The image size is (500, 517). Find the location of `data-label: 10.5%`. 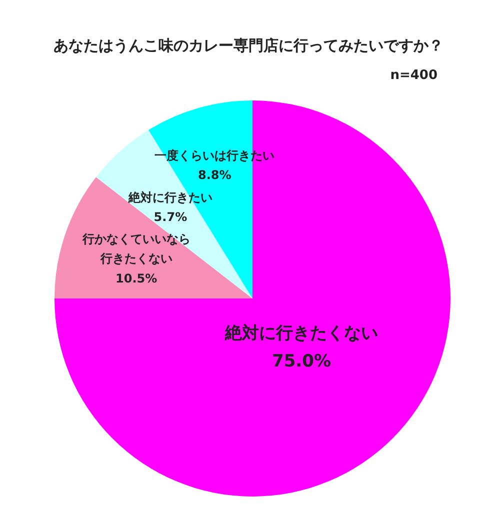

data-label: 10.5% is located at coordinates (137, 279).